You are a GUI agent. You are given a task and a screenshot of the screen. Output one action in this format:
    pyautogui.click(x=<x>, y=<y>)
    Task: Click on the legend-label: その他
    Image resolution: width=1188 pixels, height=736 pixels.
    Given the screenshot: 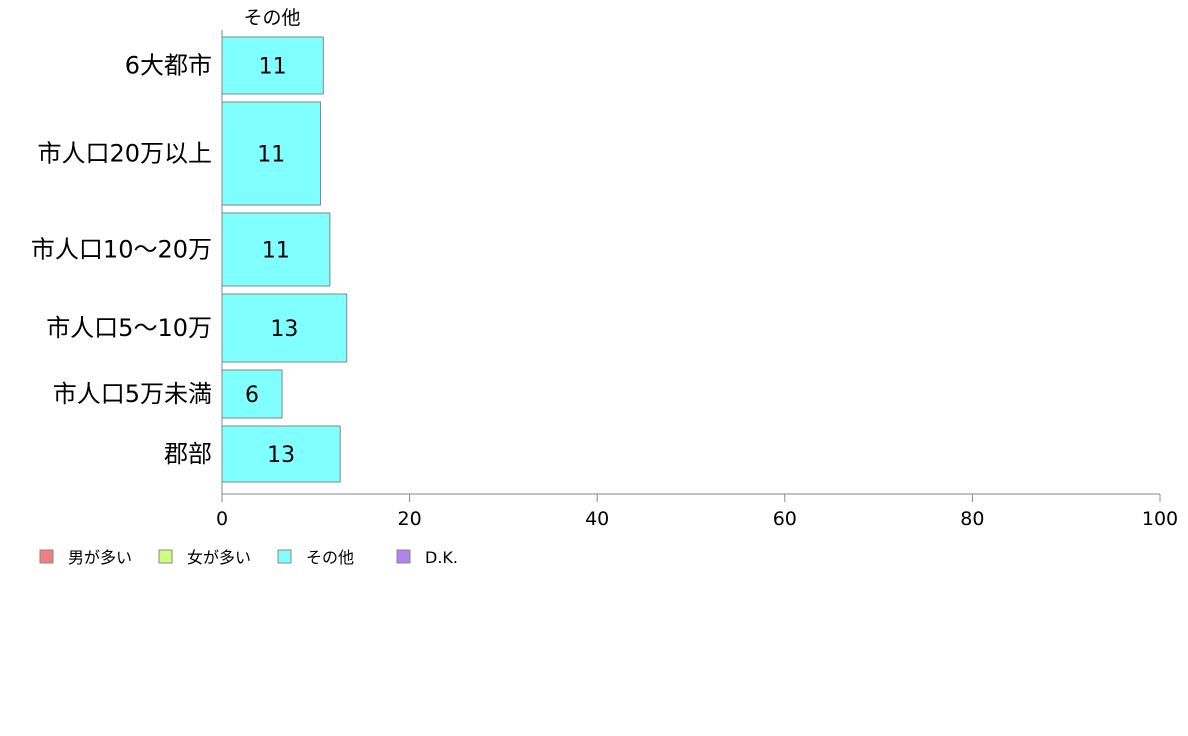 What is the action you would take?
    pyautogui.click(x=330, y=557)
    